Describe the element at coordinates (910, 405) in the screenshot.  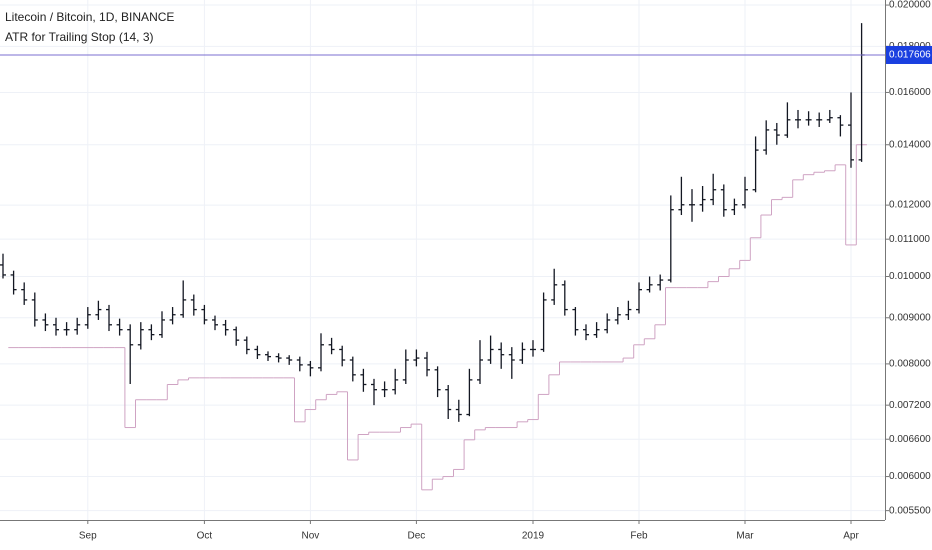
I see `y-tick-label: 0.007200` at that location.